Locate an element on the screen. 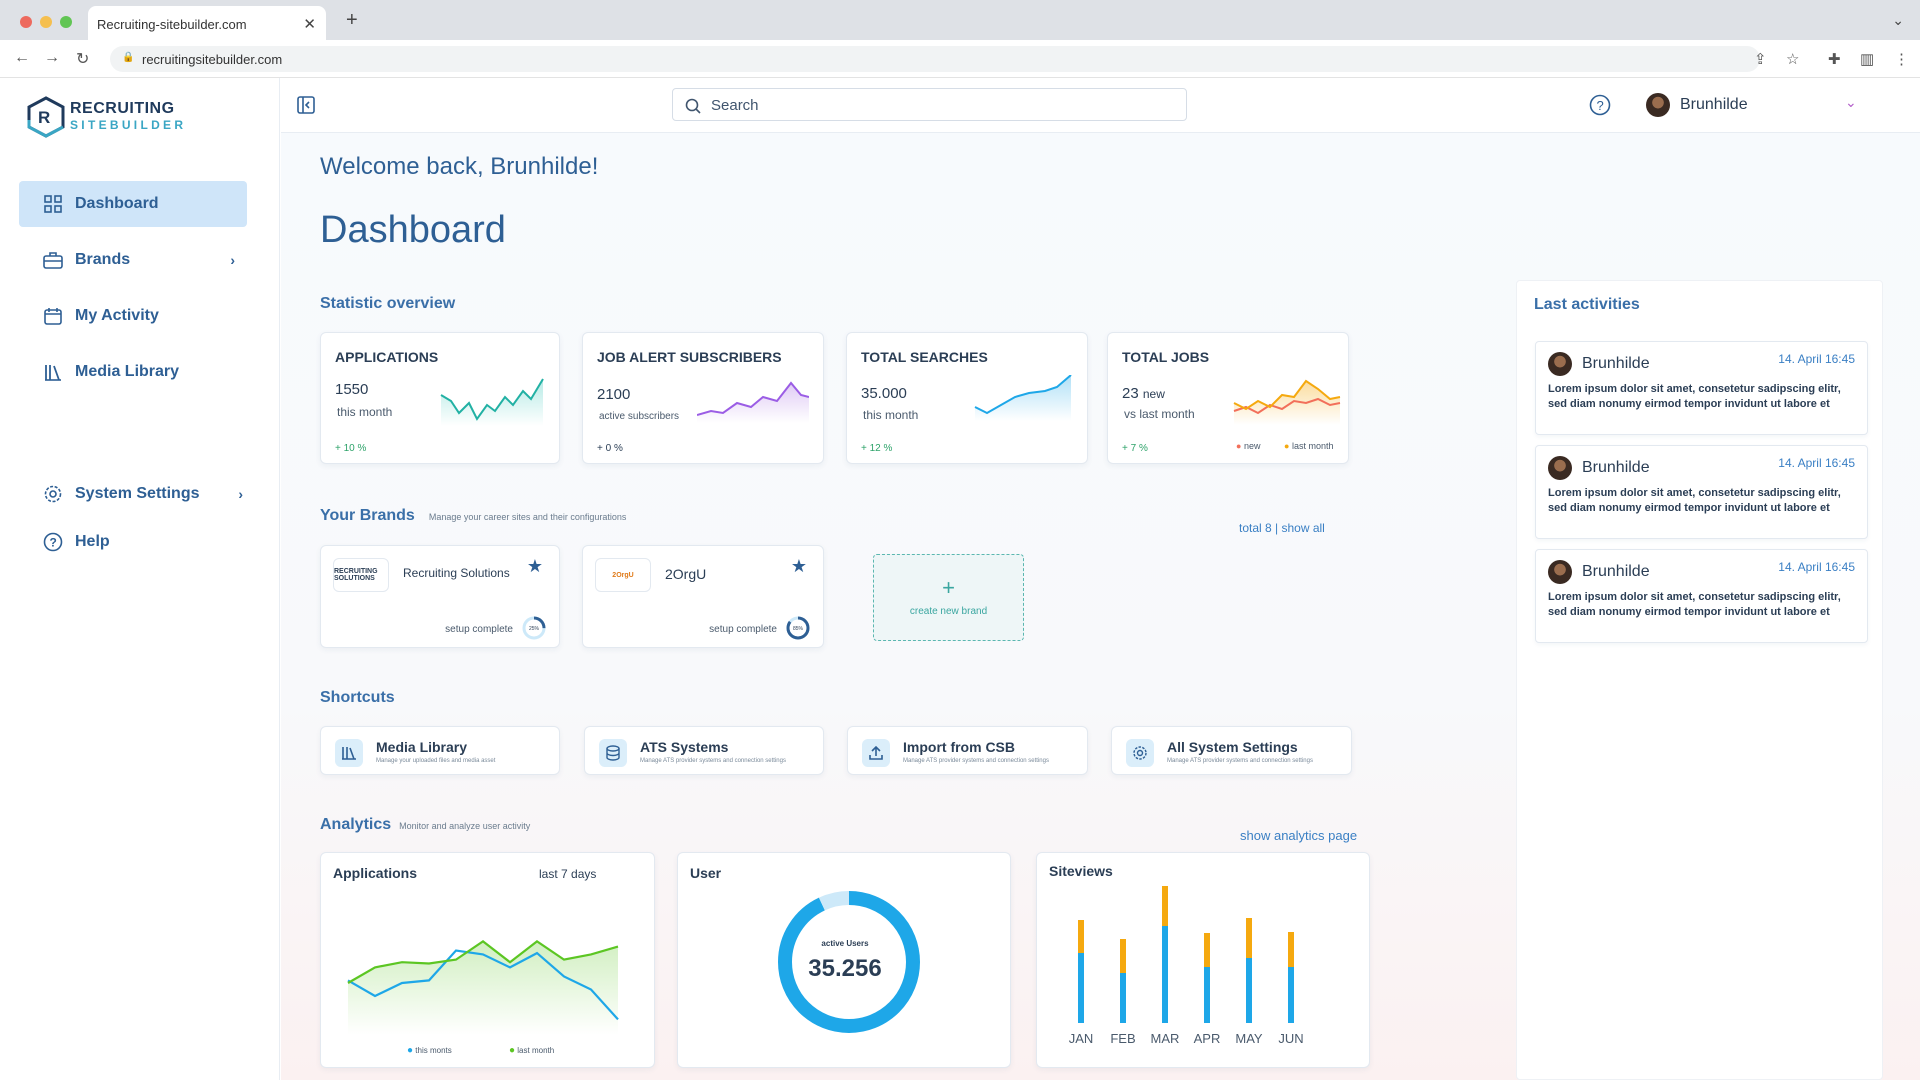 The width and height of the screenshot is (1920, 1080). period-selector: last 7 days is located at coordinates (568, 874).